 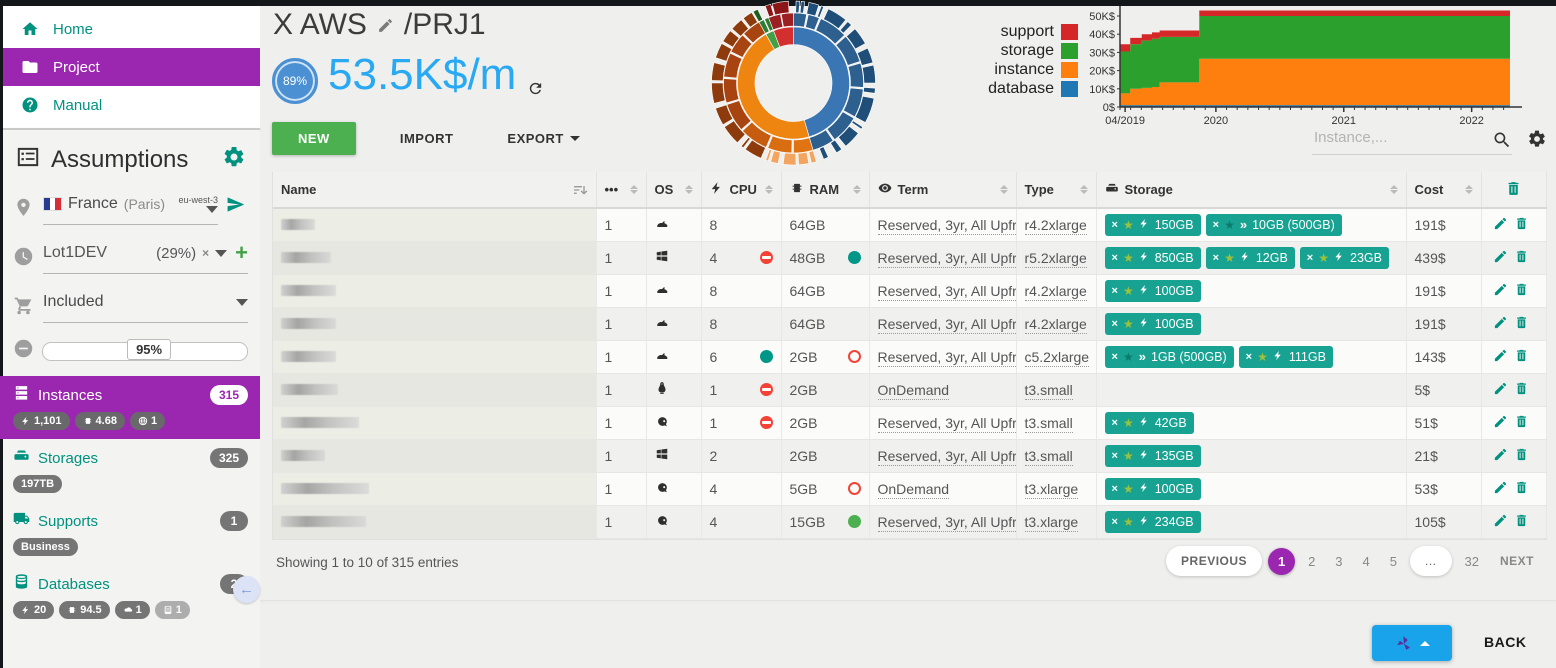 I want to click on export-button: EXPORT, so click(x=543, y=138).